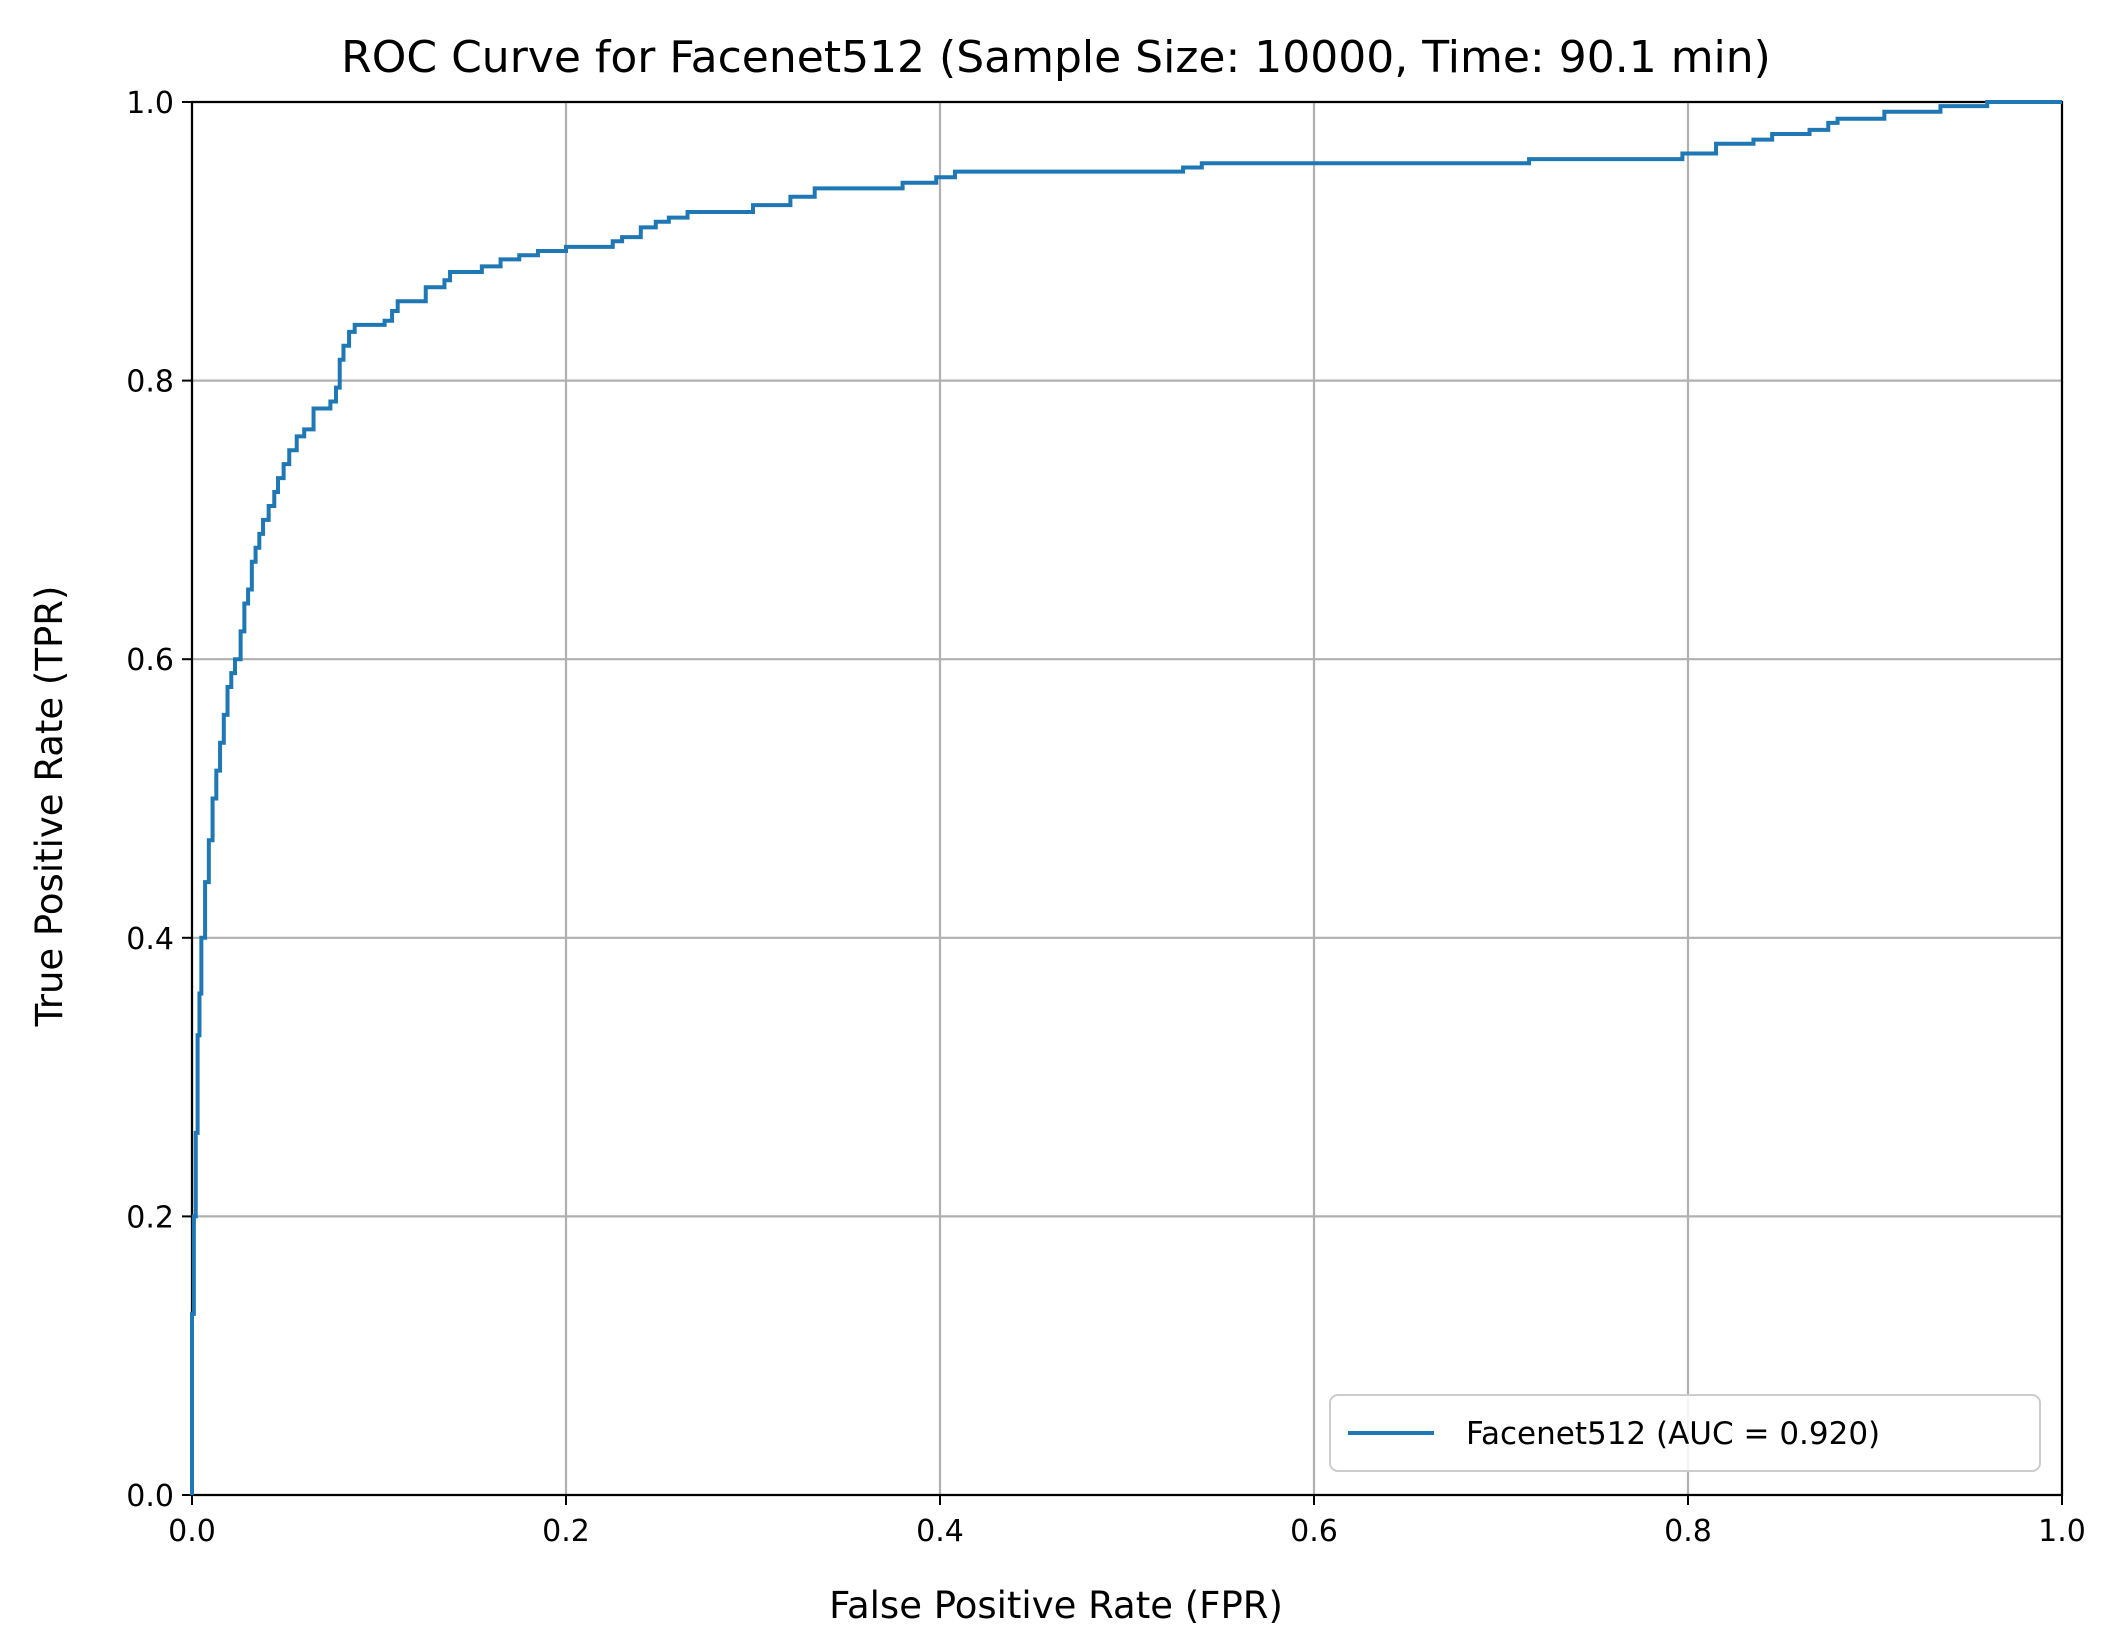  I want to click on legend-series-label: Facenet512 (AUC = 0.920), so click(1673, 1434).